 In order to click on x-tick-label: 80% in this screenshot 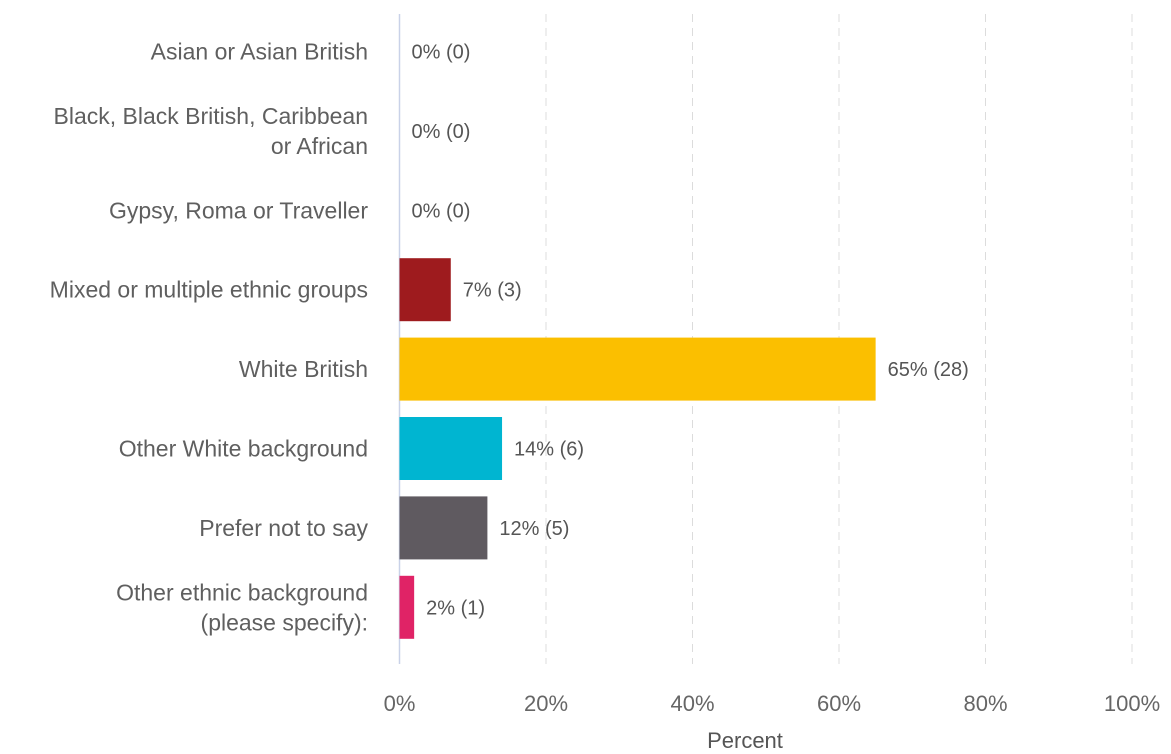, I will do `click(985, 703)`.